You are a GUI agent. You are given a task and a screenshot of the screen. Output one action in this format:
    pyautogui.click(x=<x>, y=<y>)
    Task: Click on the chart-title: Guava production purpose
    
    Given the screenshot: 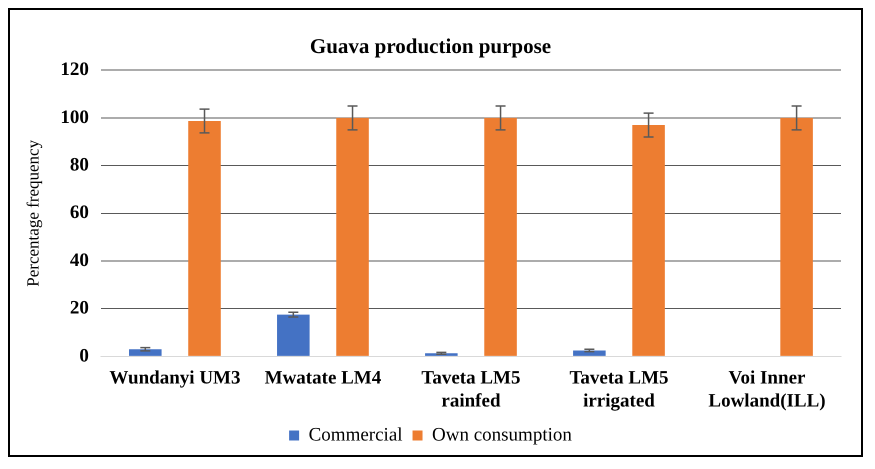 What is the action you would take?
    pyautogui.click(x=431, y=46)
    